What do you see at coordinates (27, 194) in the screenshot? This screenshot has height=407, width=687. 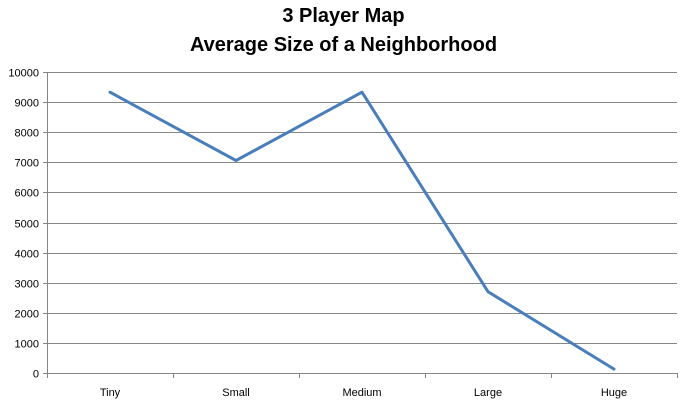 I see `y-tick-label-6000: 6000` at bounding box center [27, 194].